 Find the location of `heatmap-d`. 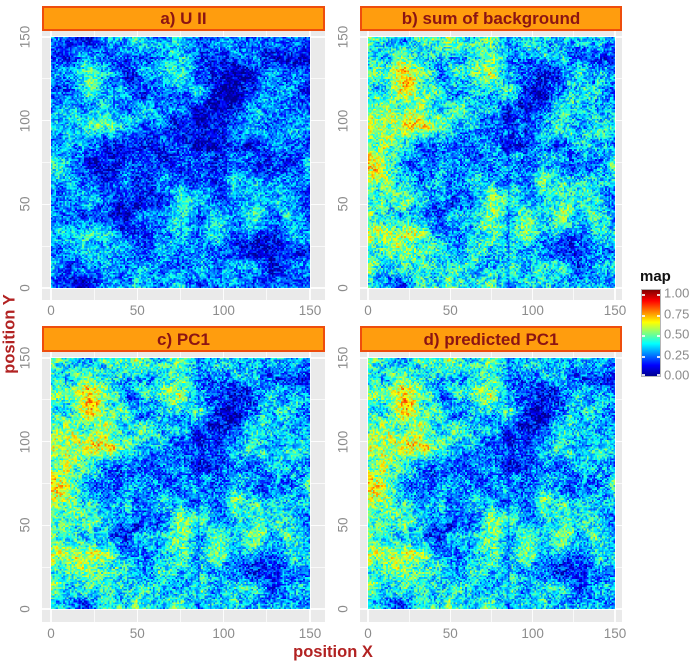

heatmap-d is located at coordinates (491, 483).